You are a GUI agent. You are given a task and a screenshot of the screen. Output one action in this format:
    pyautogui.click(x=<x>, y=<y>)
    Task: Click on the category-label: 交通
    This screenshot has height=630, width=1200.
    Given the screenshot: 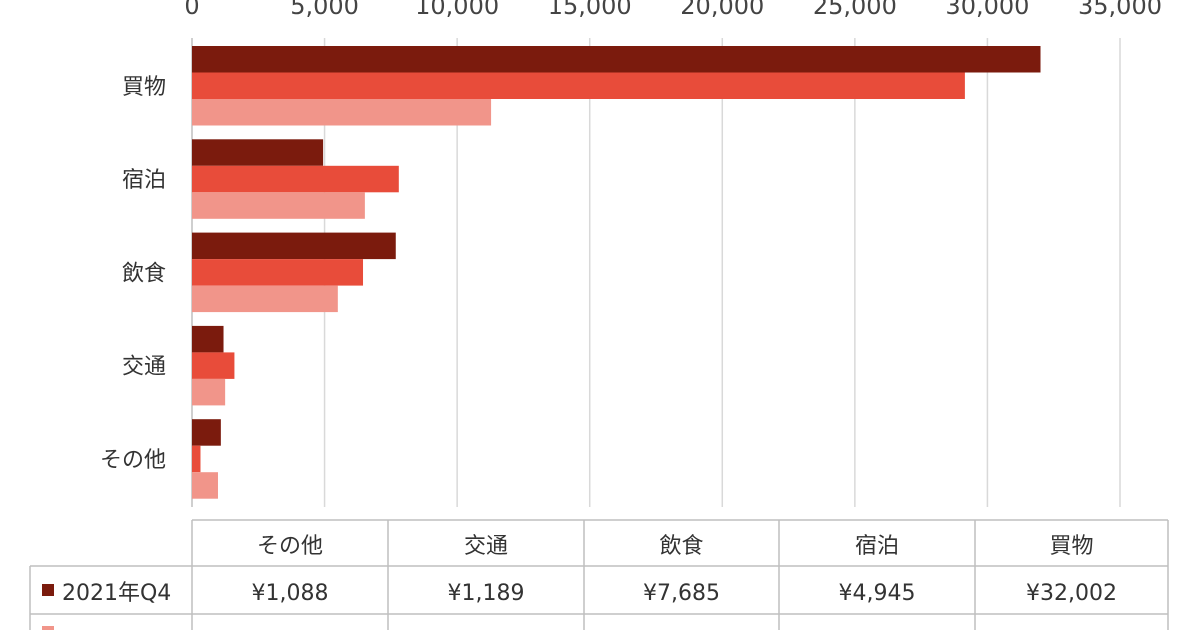 What is the action you would take?
    pyautogui.click(x=144, y=367)
    